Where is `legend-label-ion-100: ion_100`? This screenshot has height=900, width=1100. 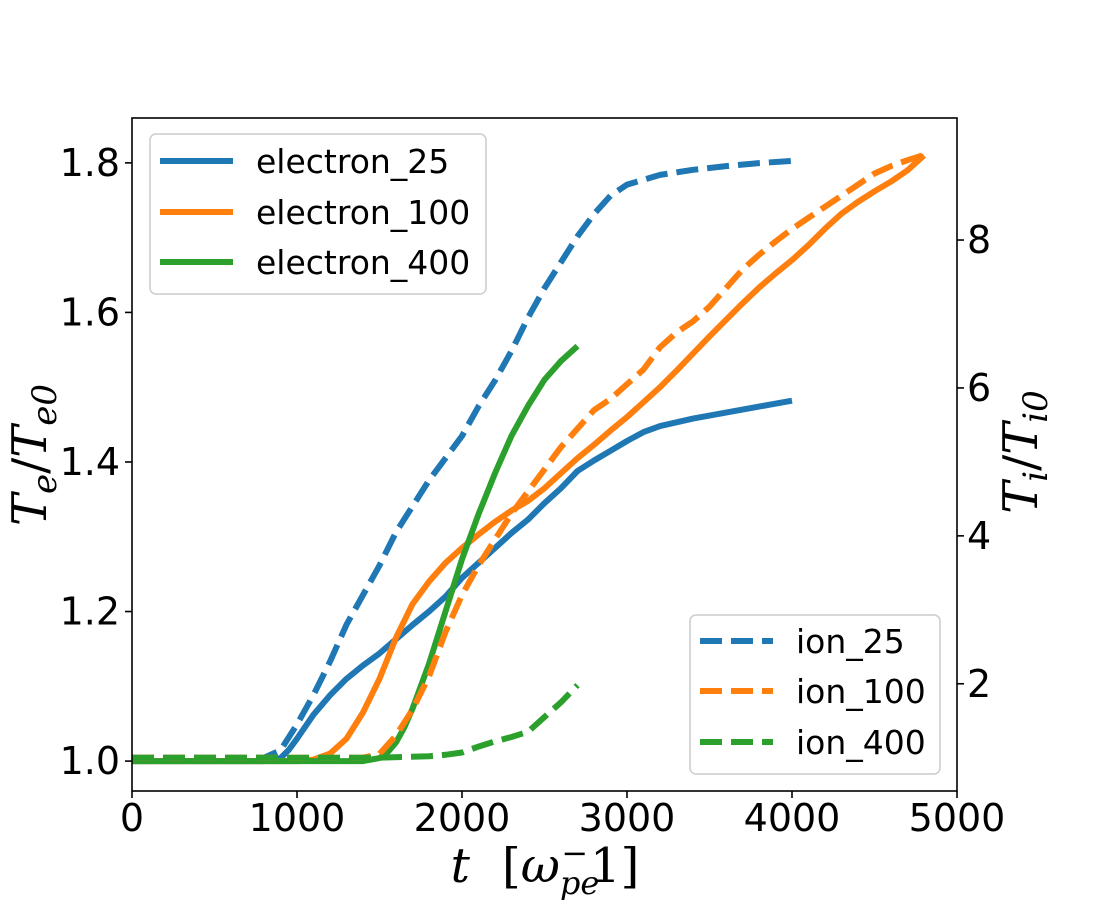
legend-label-ion-100: ion_100 is located at coordinates (861, 691).